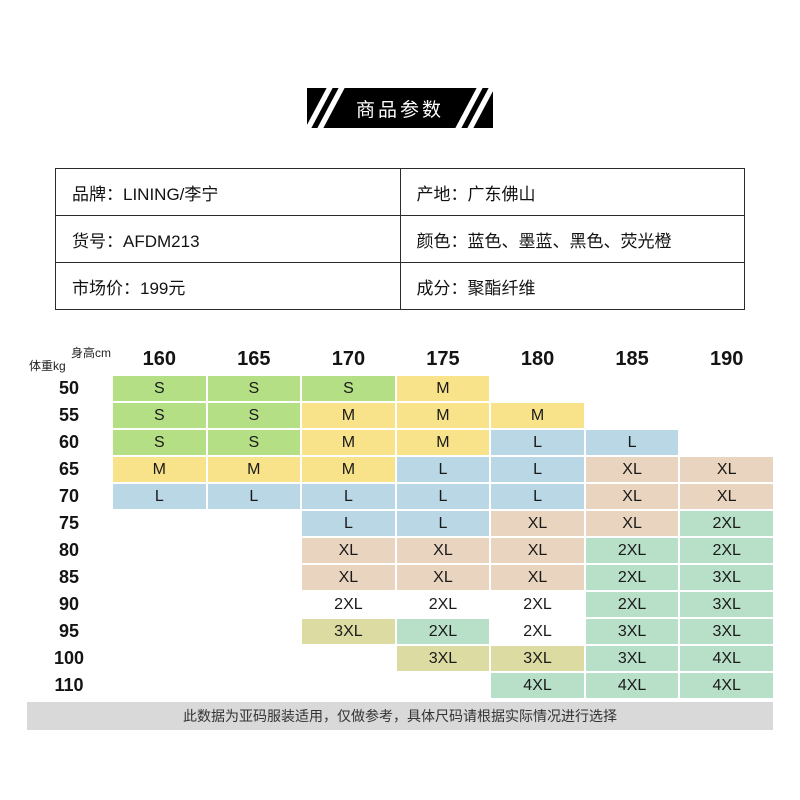  What do you see at coordinates (400, 604) in the screenshot?
I see `size-row: 90 2XL 2XL 2XL 2XL 3XL` at bounding box center [400, 604].